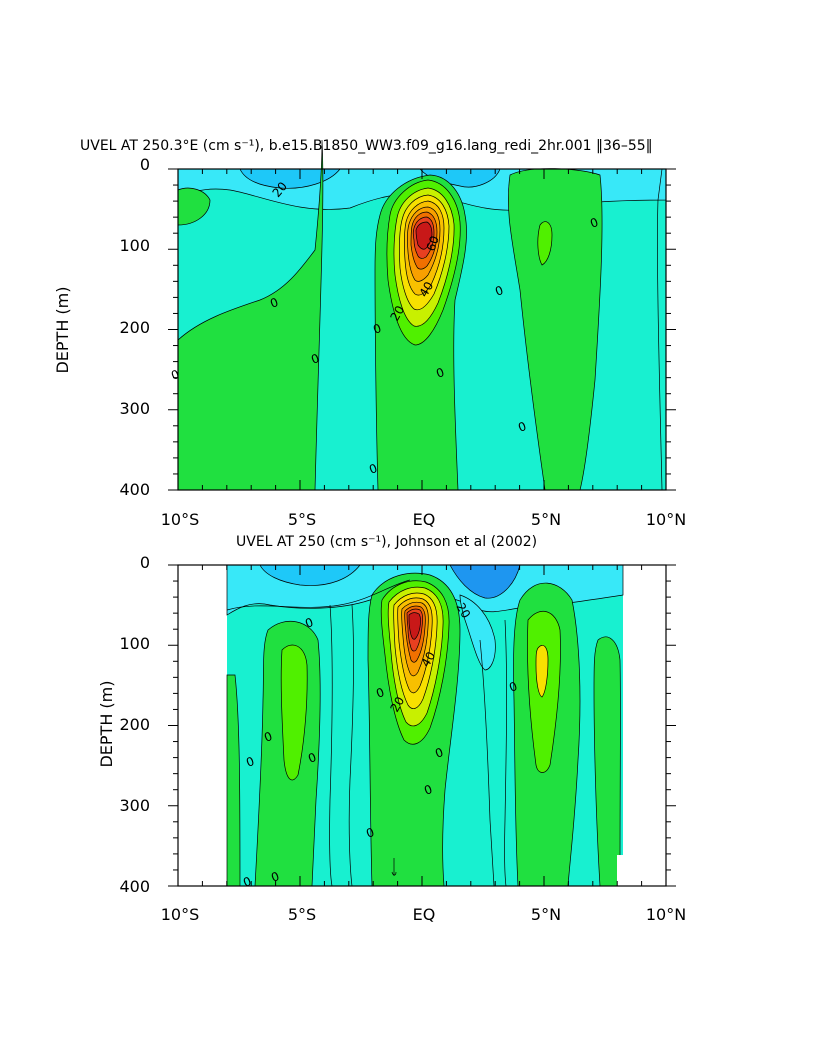 This screenshot has height=1055, width=818. I want to click on contour-label: 60, so click(433, 243).